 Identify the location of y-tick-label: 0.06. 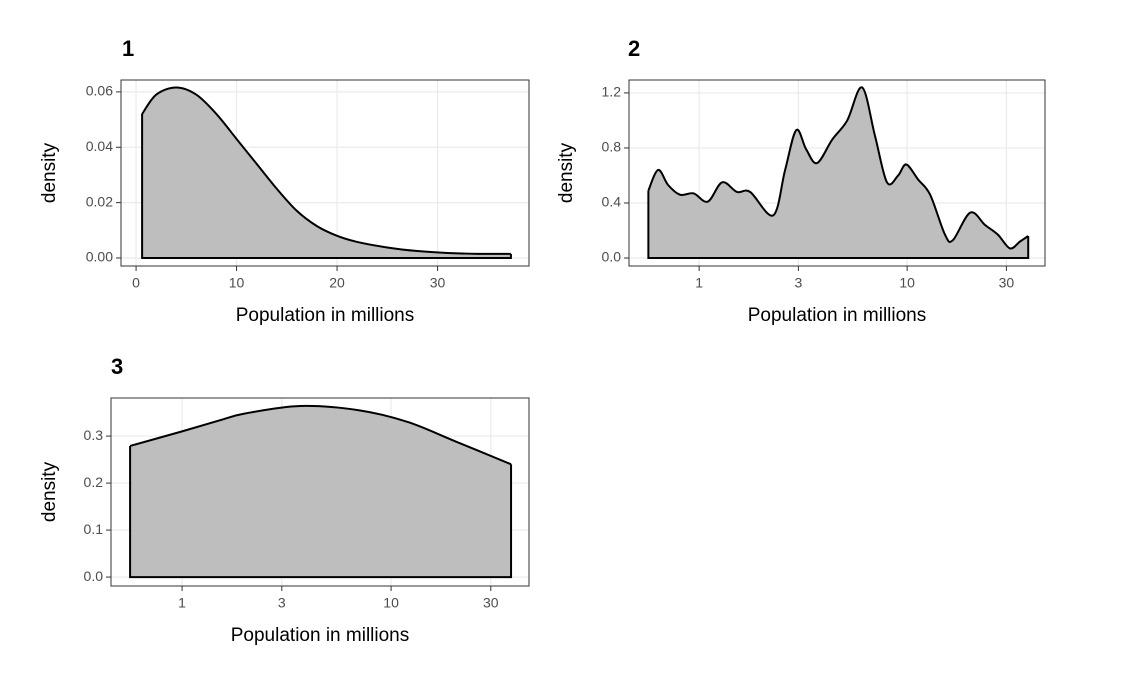
(99, 91).